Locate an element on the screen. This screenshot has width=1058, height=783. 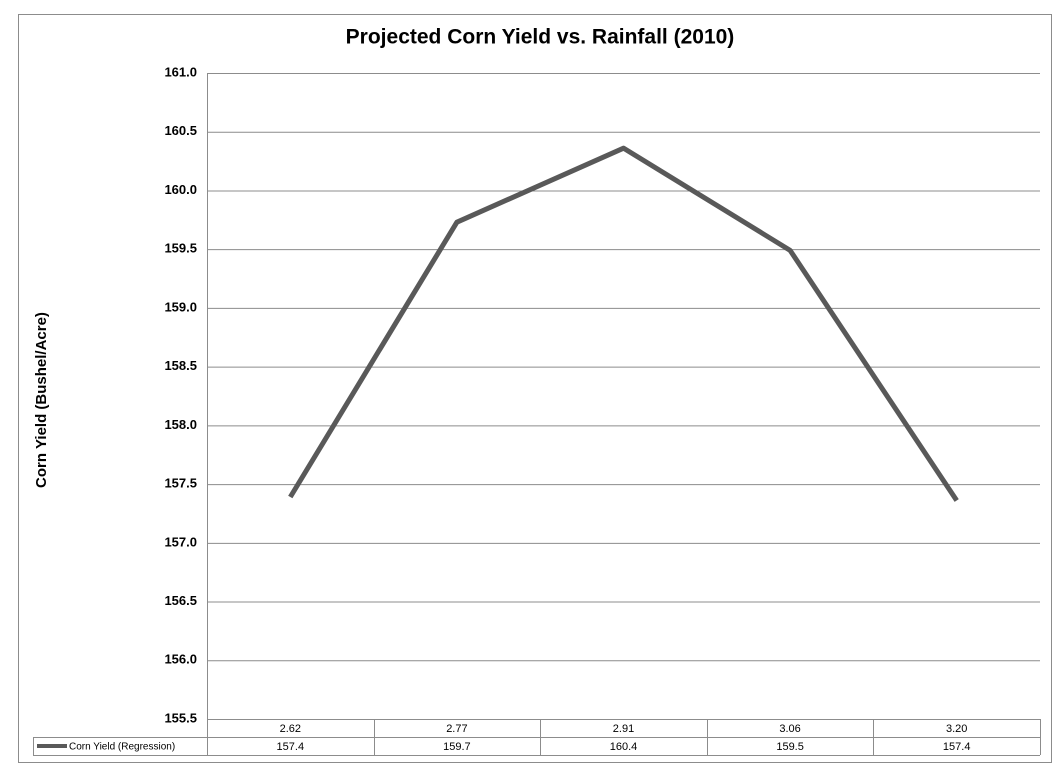
y-tick-label: 158.0 is located at coordinates (180, 424).